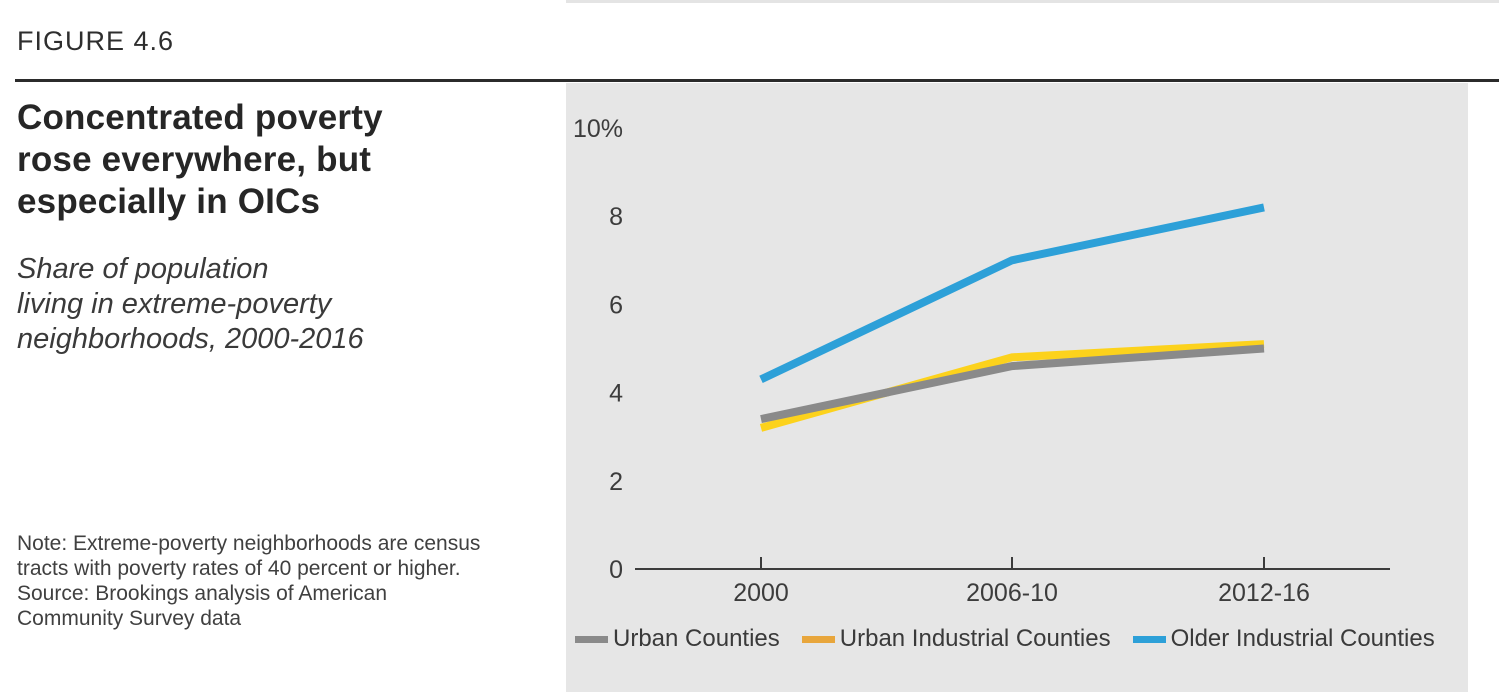 The height and width of the screenshot is (692, 1499). What do you see at coordinates (761, 593) in the screenshot?
I see `x-axis-label: 2000` at bounding box center [761, 593].